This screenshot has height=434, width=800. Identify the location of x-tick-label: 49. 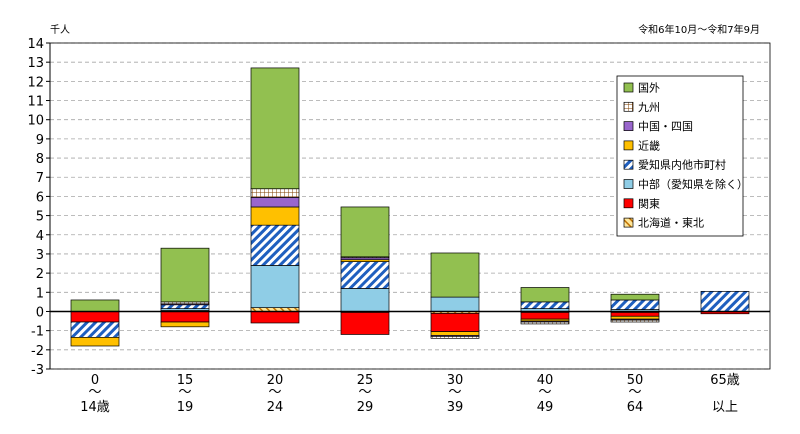
(545, 407).